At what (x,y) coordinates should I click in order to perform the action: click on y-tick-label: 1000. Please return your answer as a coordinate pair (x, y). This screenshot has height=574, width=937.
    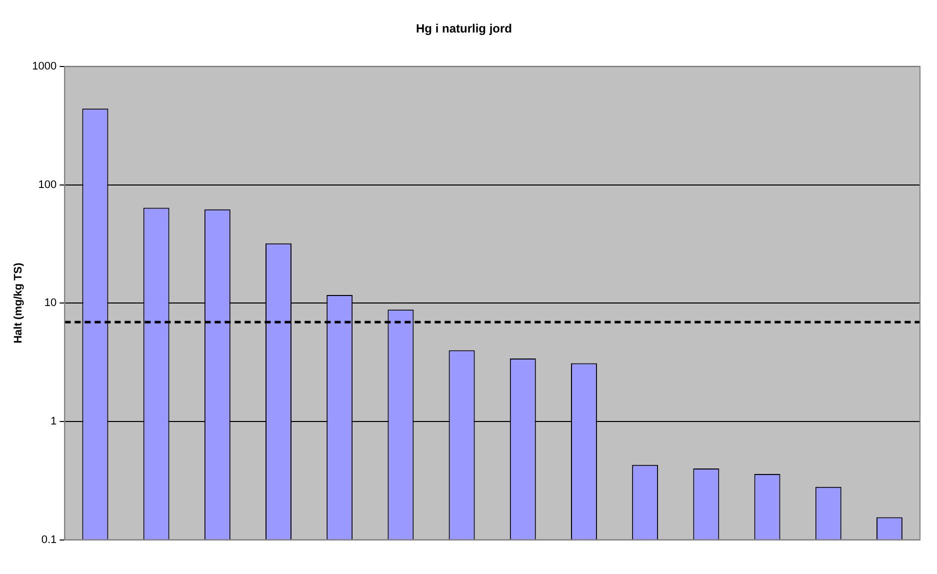
    Looking at the image, I should click on (44, 66).